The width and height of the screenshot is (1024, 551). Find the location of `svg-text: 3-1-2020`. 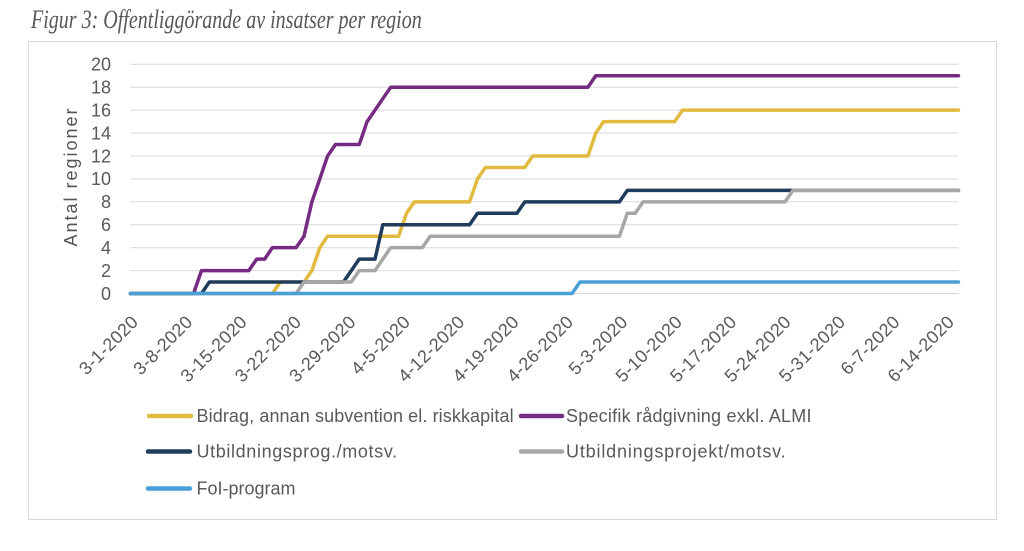

svg-text: 3-1-2020 is located at coordinates (108, 345).